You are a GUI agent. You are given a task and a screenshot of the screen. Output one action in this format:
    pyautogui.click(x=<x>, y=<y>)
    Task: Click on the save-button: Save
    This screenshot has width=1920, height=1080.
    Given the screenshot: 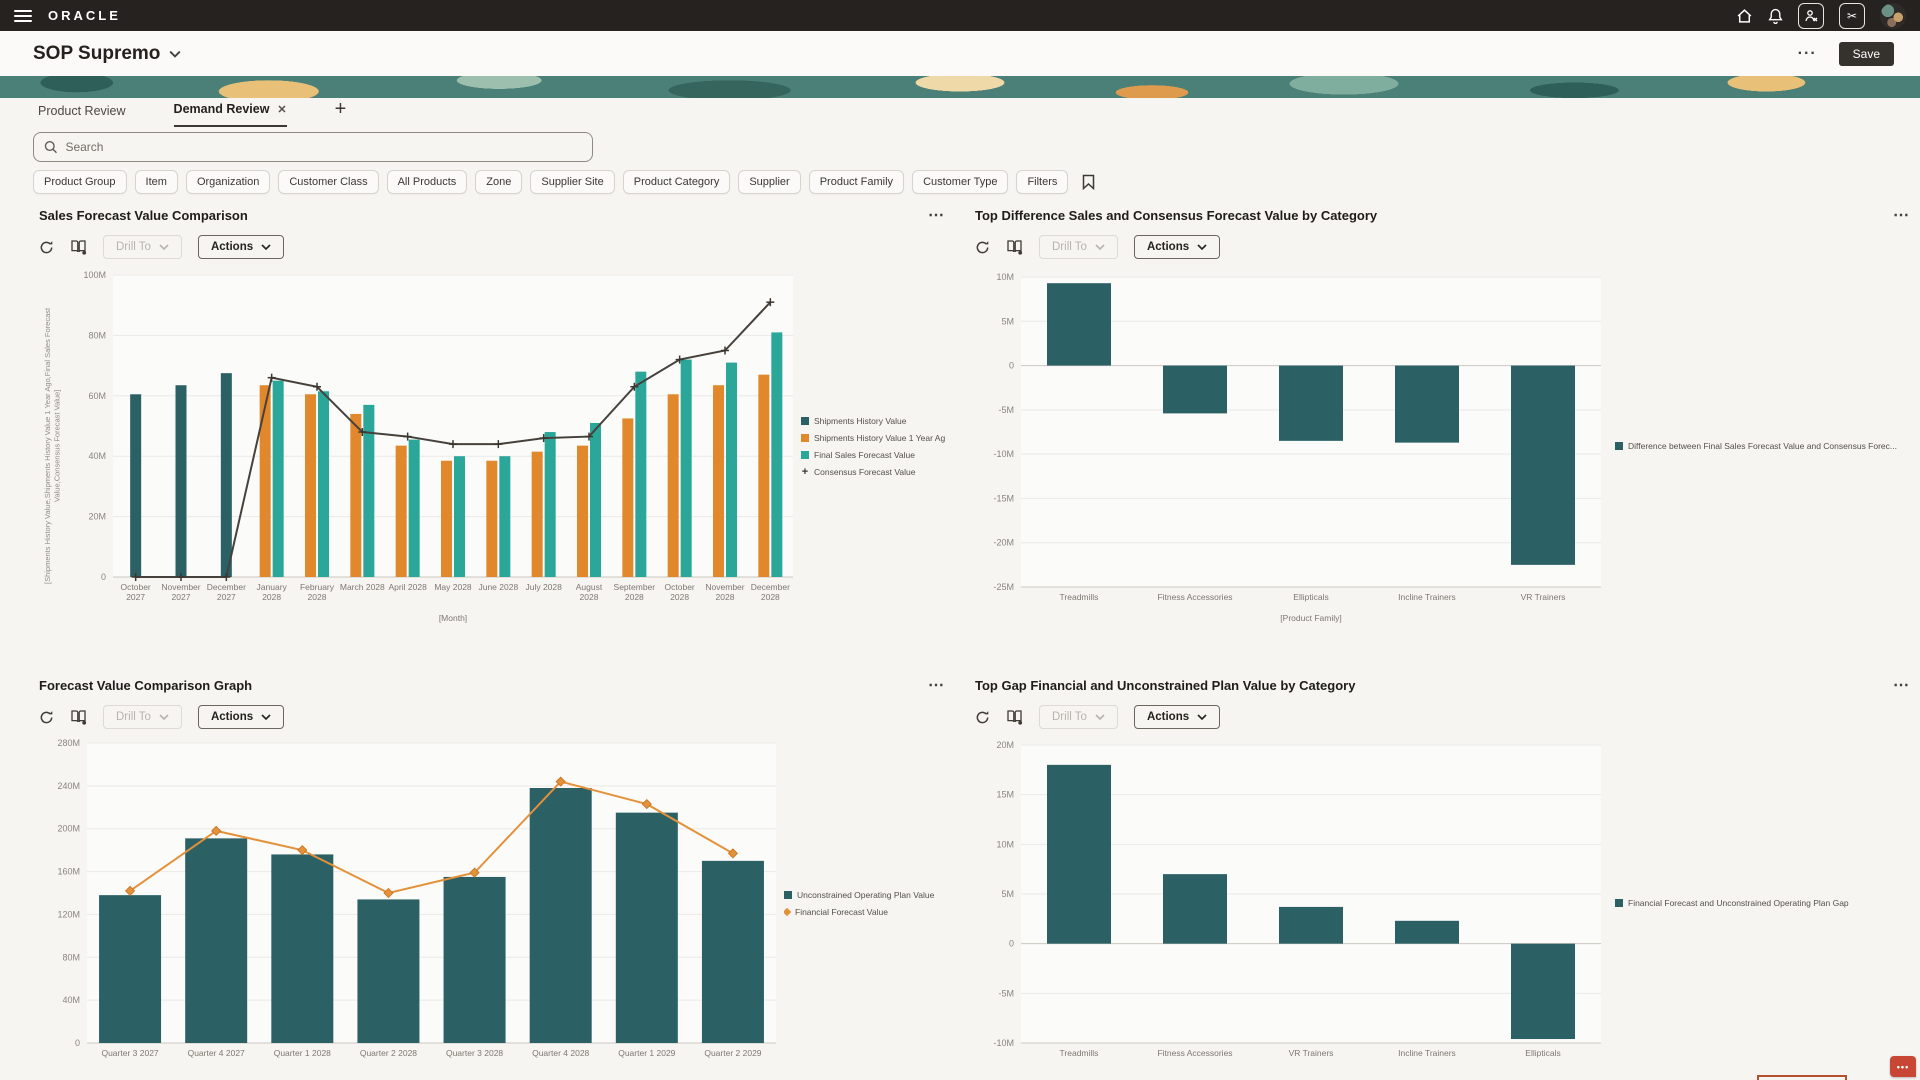 What is the action you would take?
    pyautogui.click(x=1866, y=53)
    